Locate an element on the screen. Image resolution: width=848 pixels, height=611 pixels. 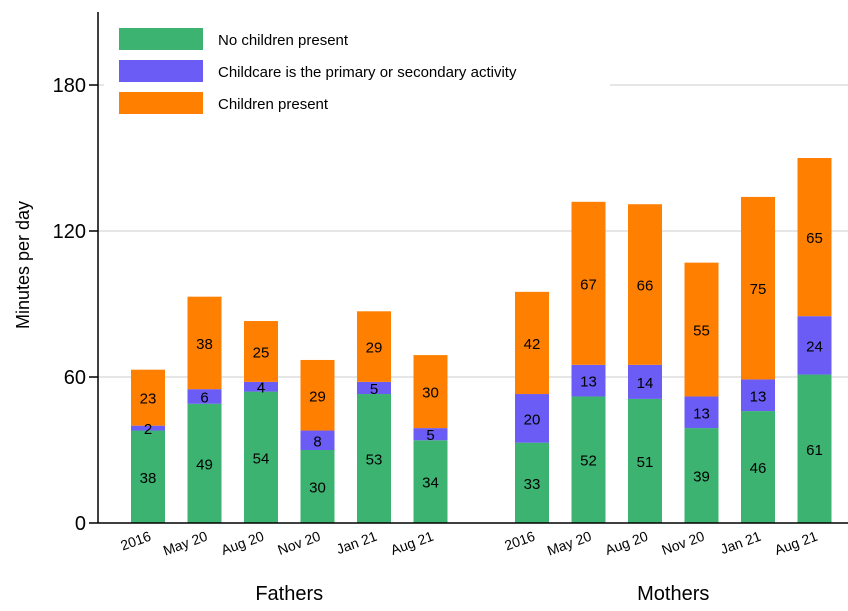
bar-value-label: 66 is located at coordinates (645, 286).